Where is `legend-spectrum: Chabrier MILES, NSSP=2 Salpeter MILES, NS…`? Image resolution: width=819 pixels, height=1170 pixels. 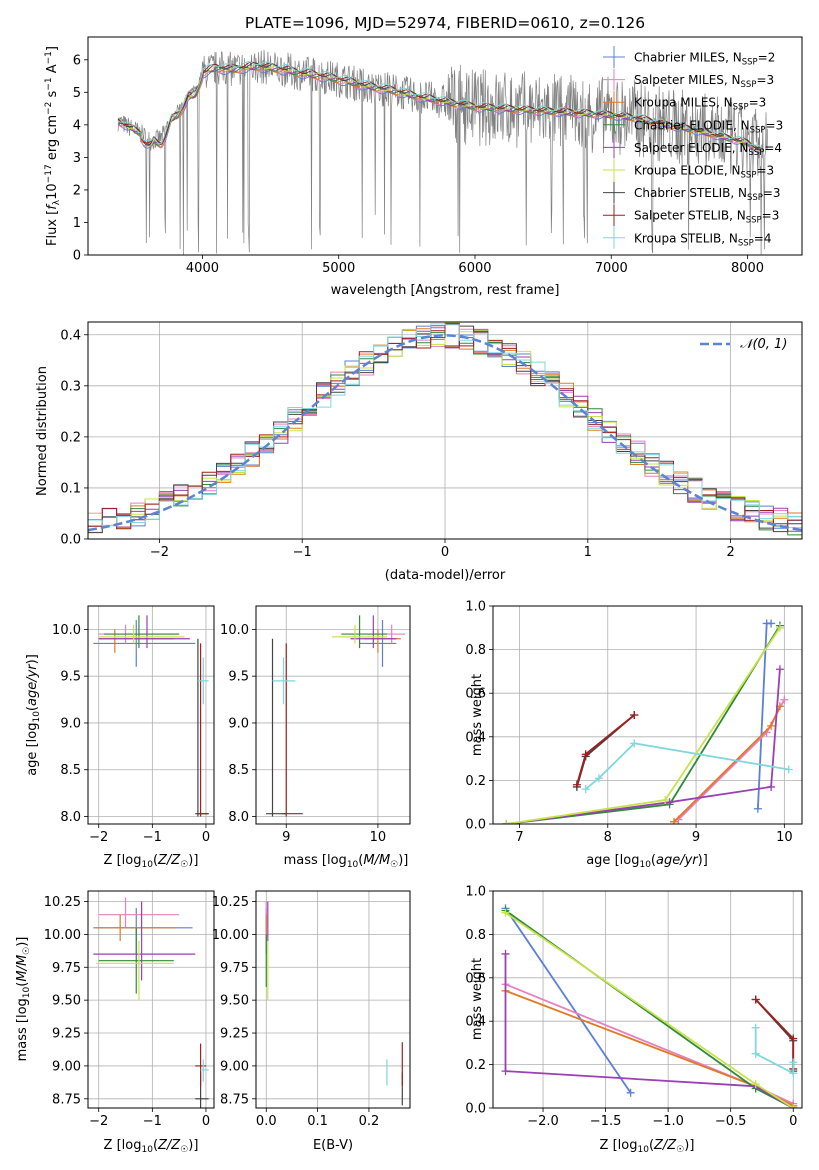 legend-spectrum: Chabrier MILES, NSSP=2 Salpeter MILES, NS… is located at coordinates (693, 147).